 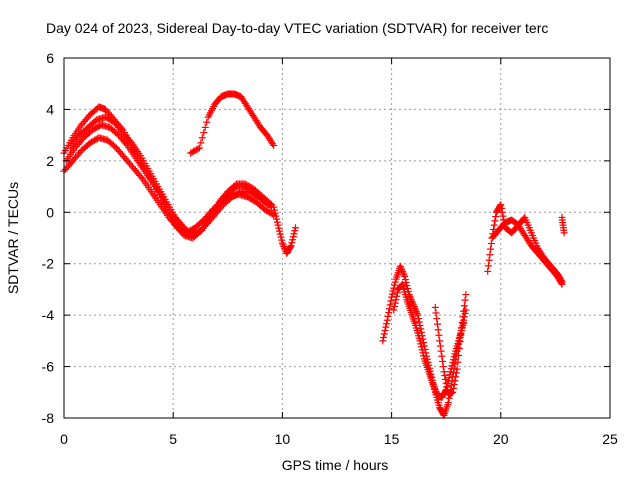 What do you see at coordinates (48, 418) in the screenshot?
I see `y-tick-label: -8` at bounding box center [48, 418].